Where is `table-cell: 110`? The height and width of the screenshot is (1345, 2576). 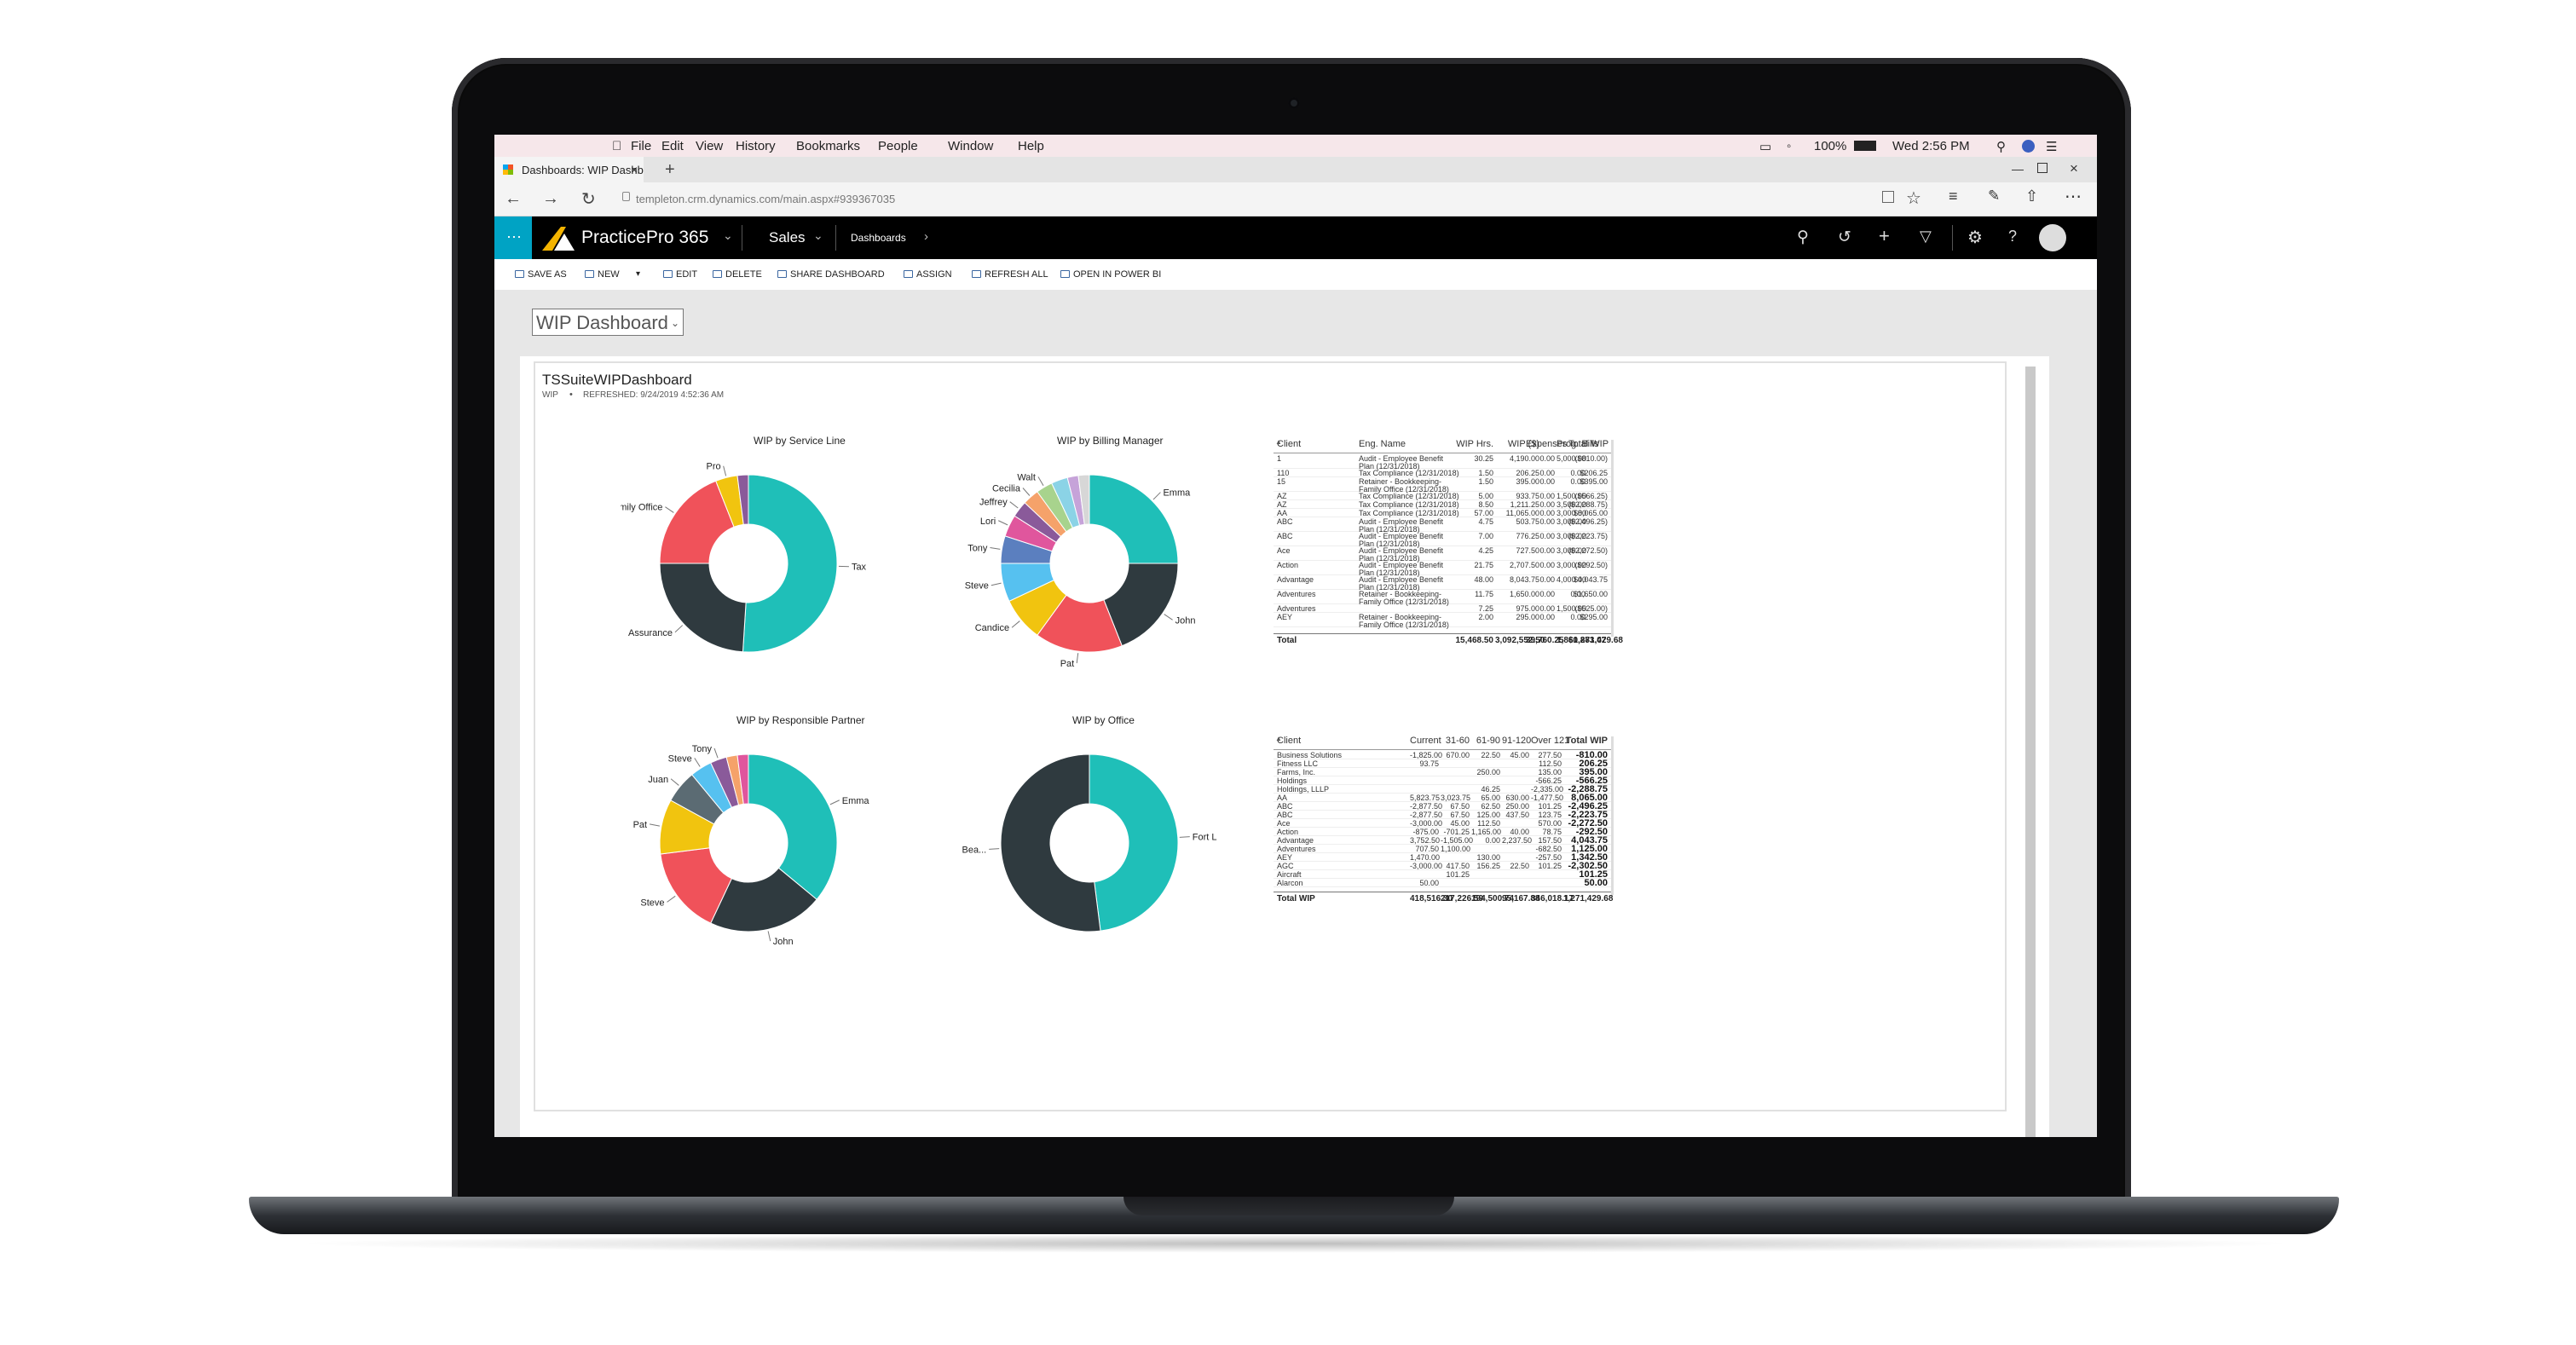
table-cell: 110 is located at coordinates (1283, 473).